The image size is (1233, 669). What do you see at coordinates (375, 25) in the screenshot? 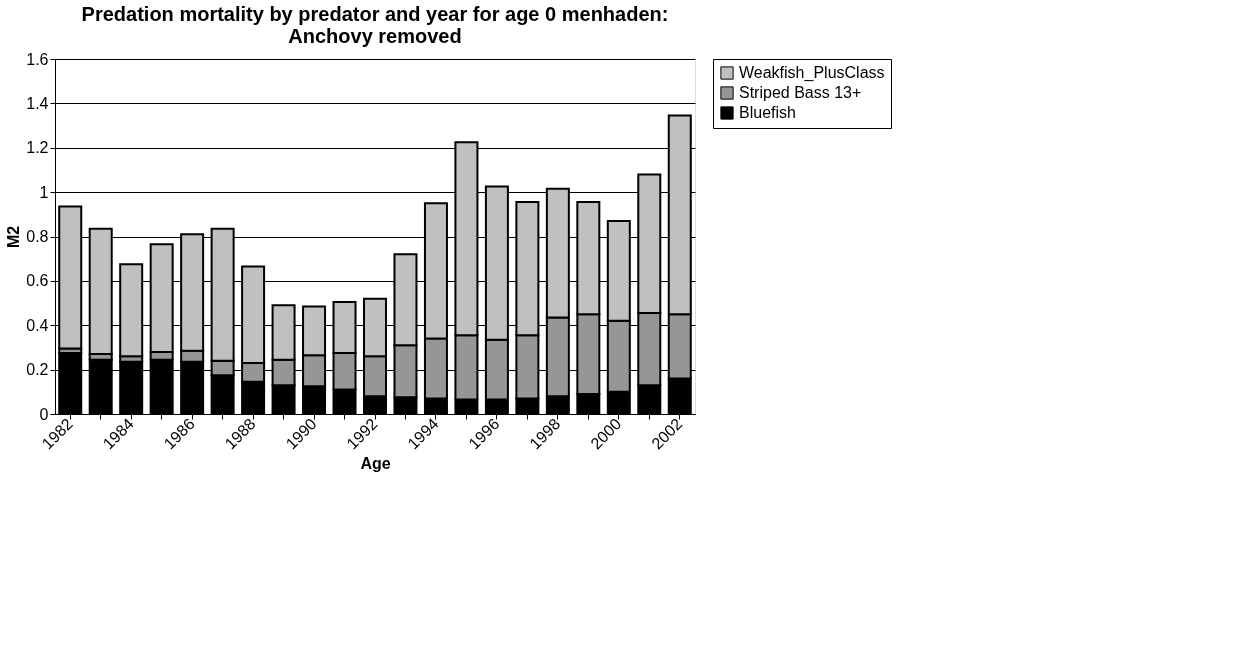
I see `chart-title: Predation mortality by predator and year for age 0 menhaden: Anchovy removed` at bounding box center [375, 25].